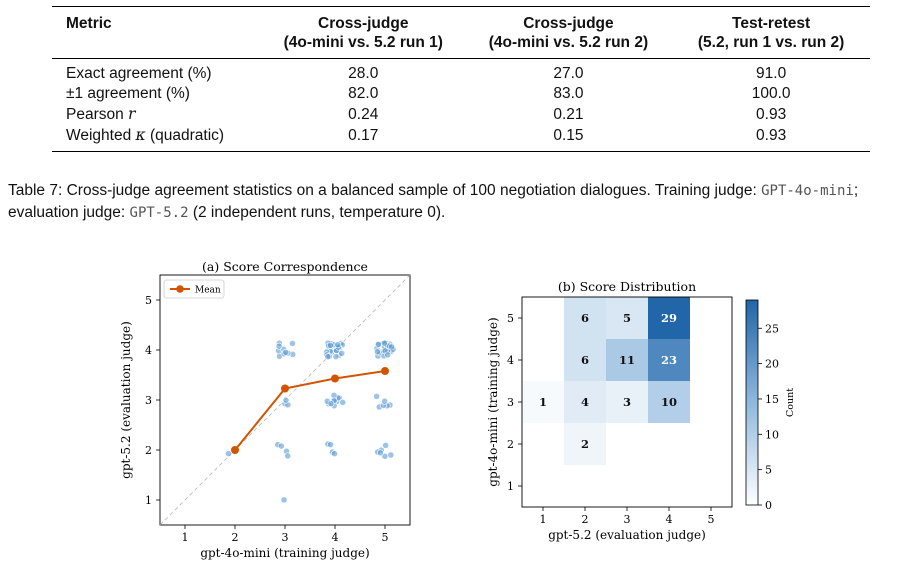 This screenshot has width=920, height=570. I want to click on caption-code-training: GPT-4o-mini, so click(807, 191).